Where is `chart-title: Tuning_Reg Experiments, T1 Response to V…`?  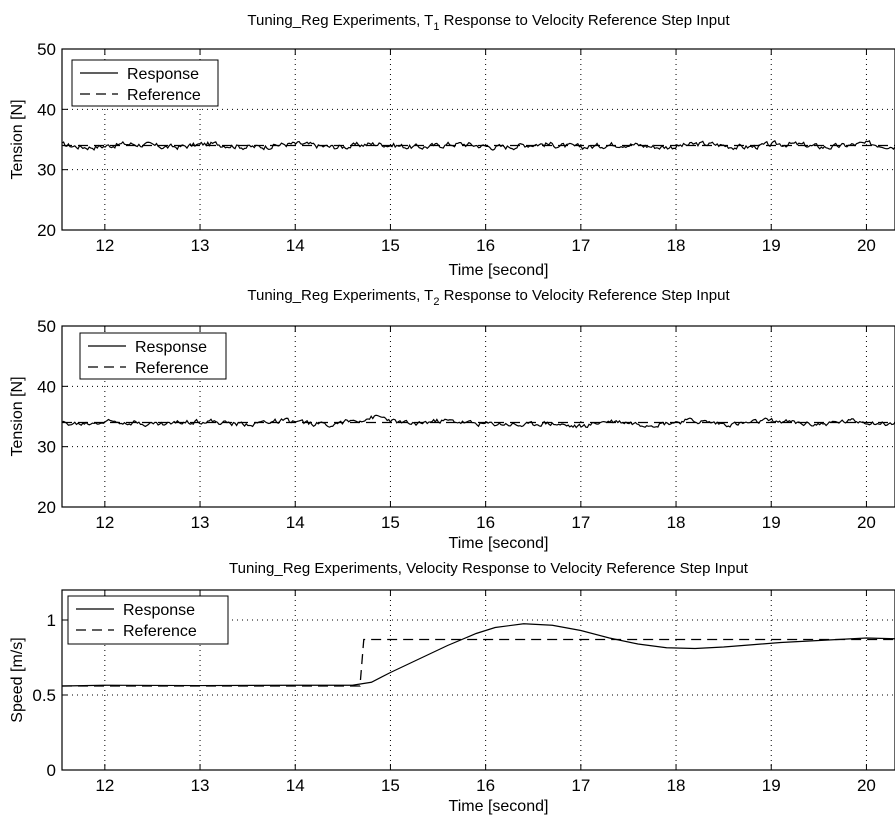
chart-title: Tuning_Reg Experiments, T1 Response to V… is located at coordinates (488, 22).